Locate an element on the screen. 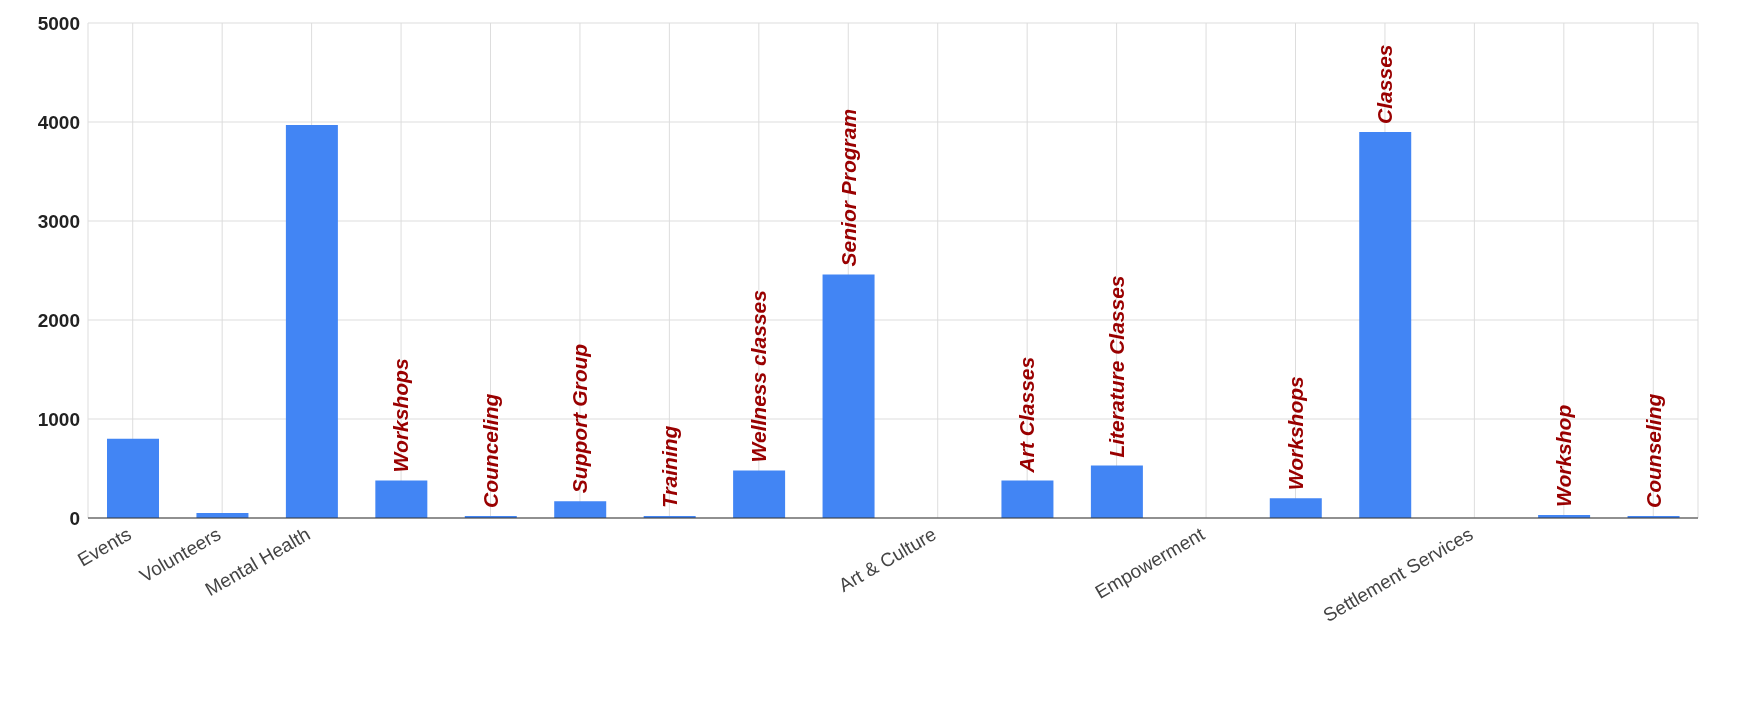 Image resolution: width=1749 pixels, height=712 pixels. data-label: Training is located at coordinates (669, 466).